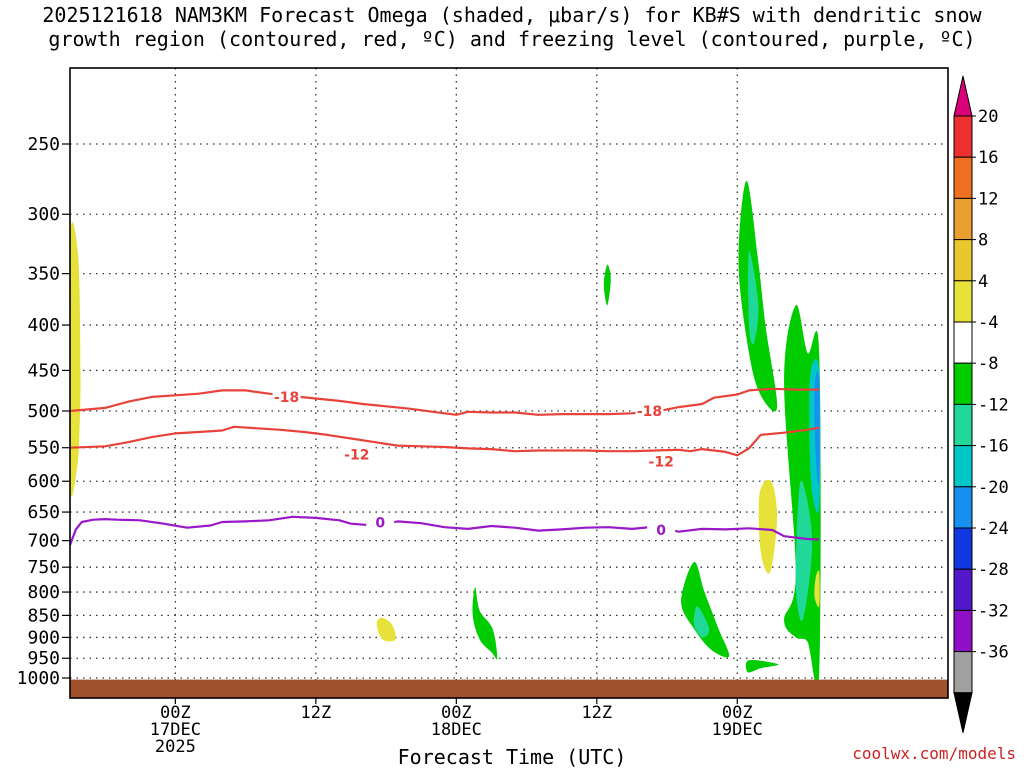  I want to click on omega-region--4-5, so click(758, 296).